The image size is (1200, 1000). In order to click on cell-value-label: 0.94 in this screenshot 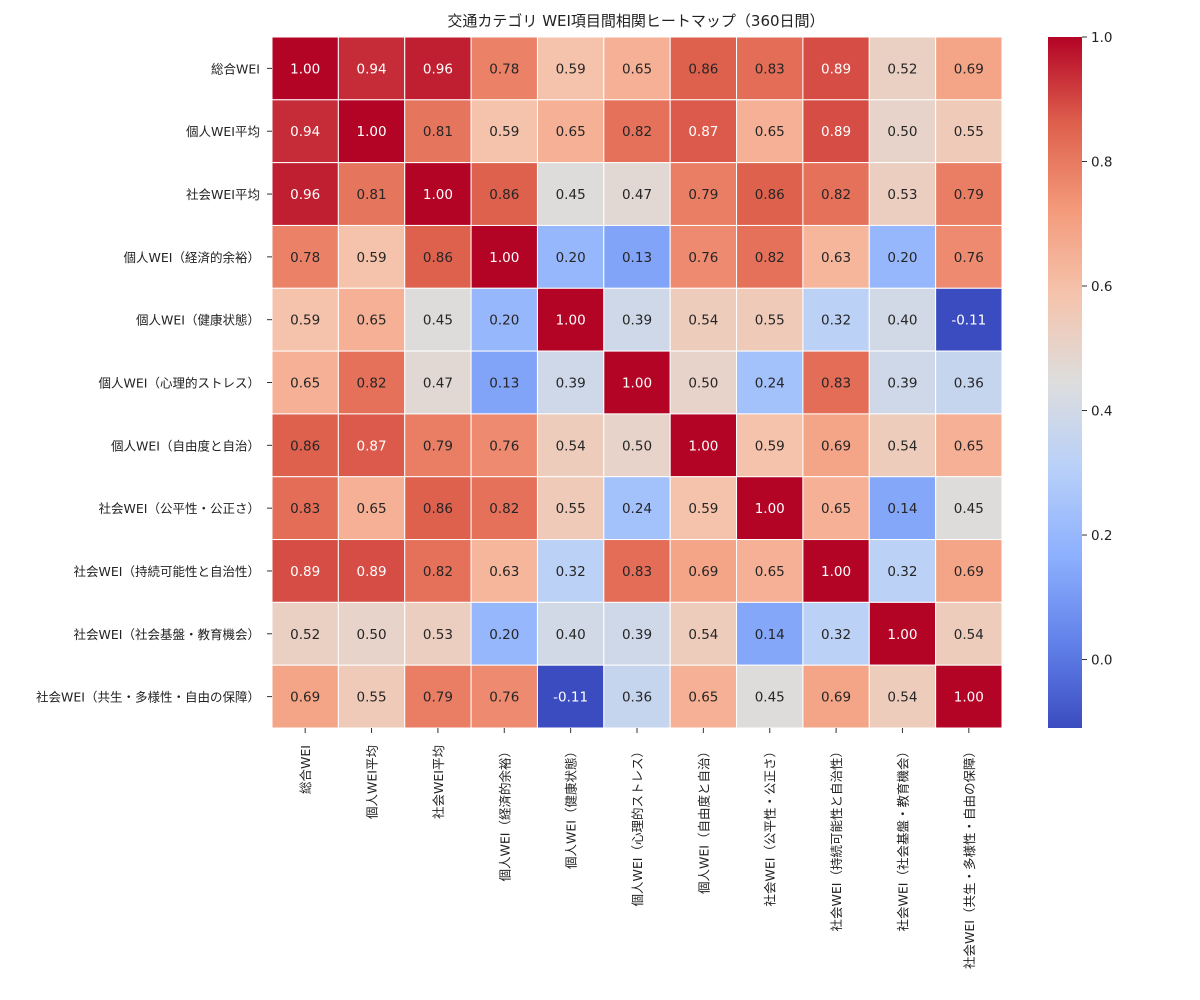, I will do `click(372, 69)`.